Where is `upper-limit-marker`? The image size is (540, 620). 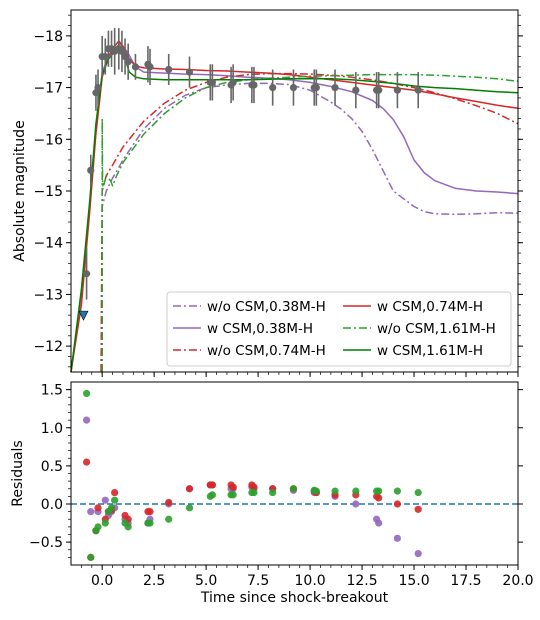
upper-limit-marker is located at coordinates (83, 315).